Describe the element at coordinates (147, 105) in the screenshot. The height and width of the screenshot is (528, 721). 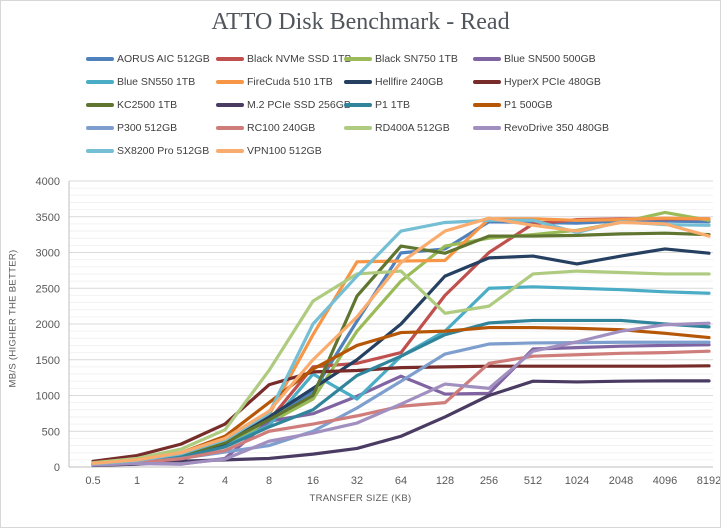
I see `legend-label: KC2500 1TB` at that location.